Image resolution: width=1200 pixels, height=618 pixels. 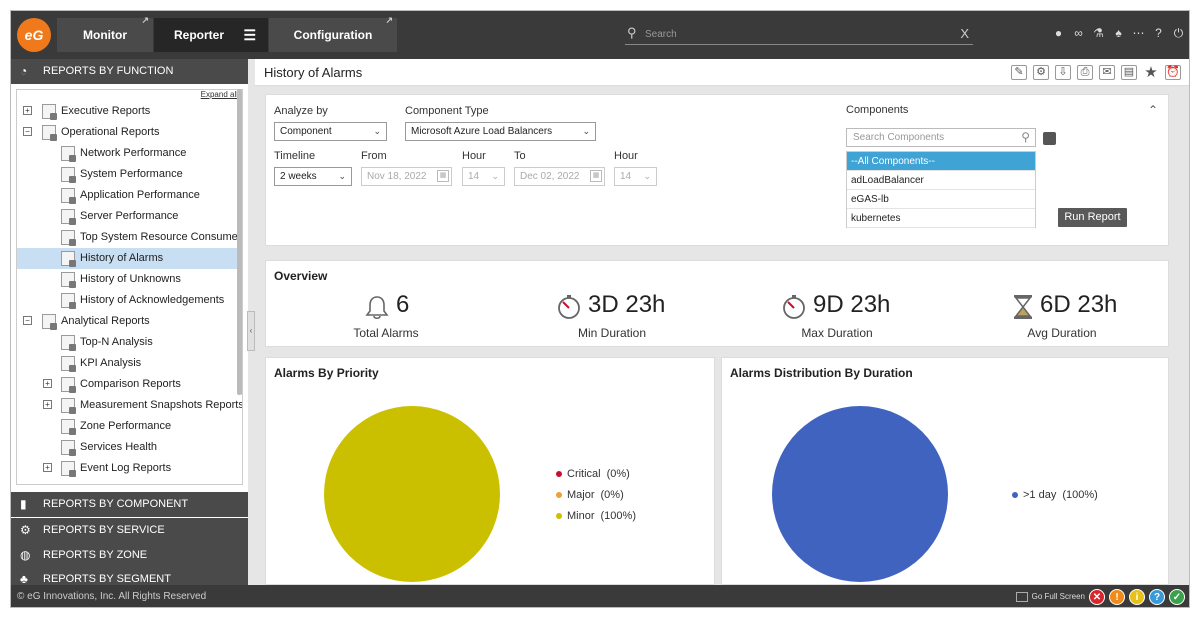 What do you see at coordinates (593, 474) in the screenshot?
I see `legend-item: Critical (0%)` at bounding box center [593, 474].